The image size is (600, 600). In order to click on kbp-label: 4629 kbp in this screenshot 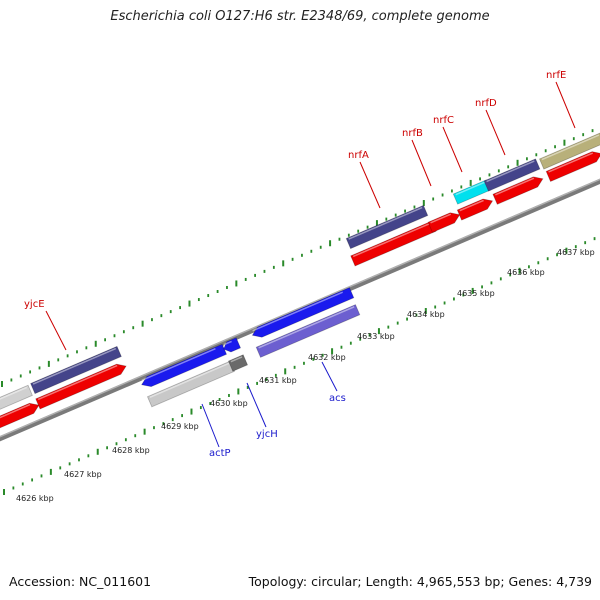, I will do `click(180, 426)`.